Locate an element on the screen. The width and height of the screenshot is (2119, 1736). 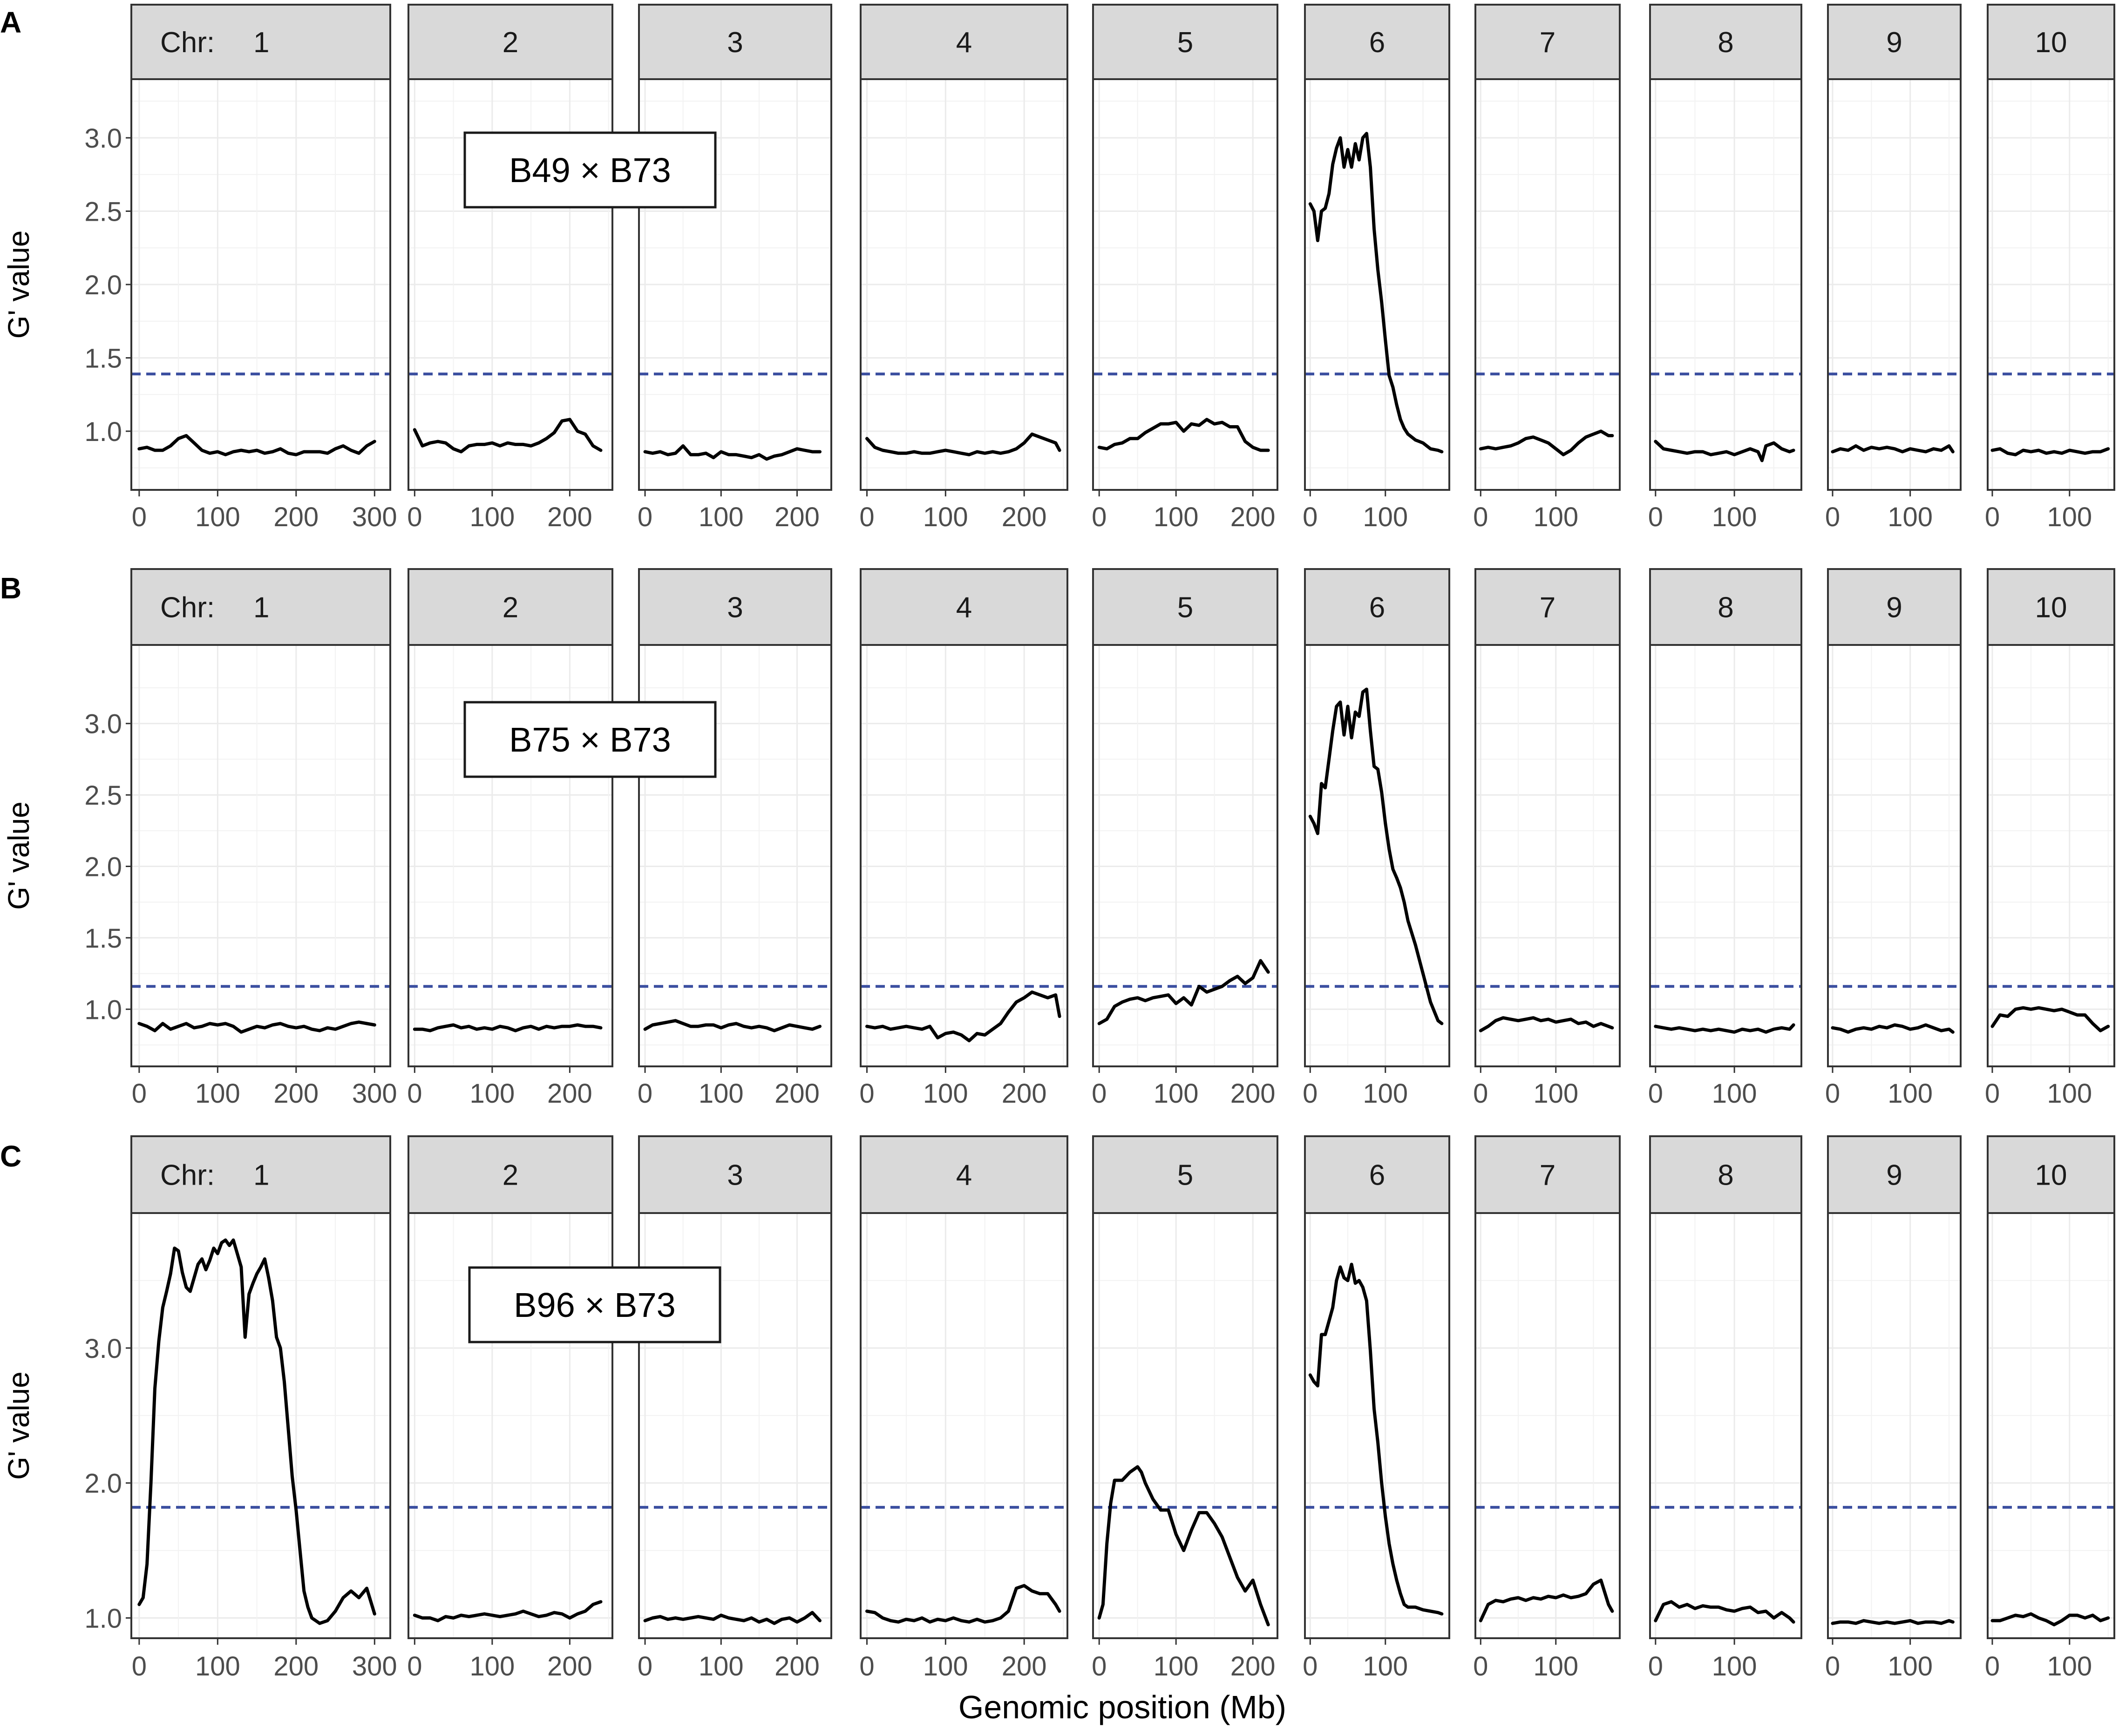
facet-chr-5: 5 0 100 200 is located at coordinates (1185, 268).